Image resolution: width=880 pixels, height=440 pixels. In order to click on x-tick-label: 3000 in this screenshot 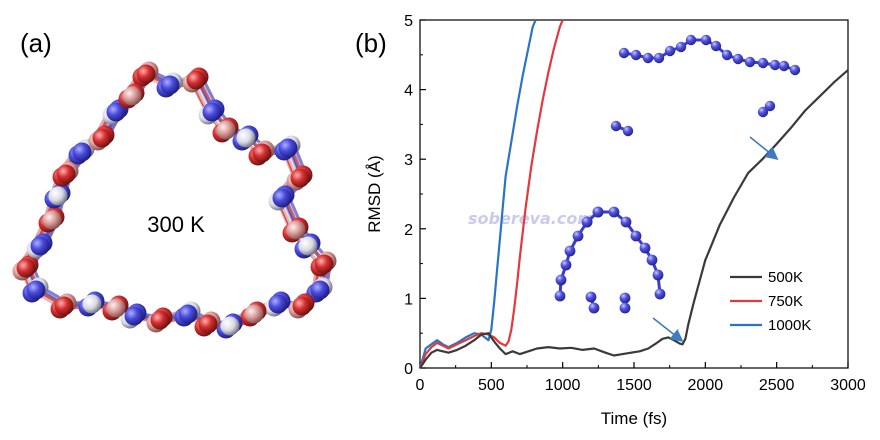, I will do `click(848, 385)`.